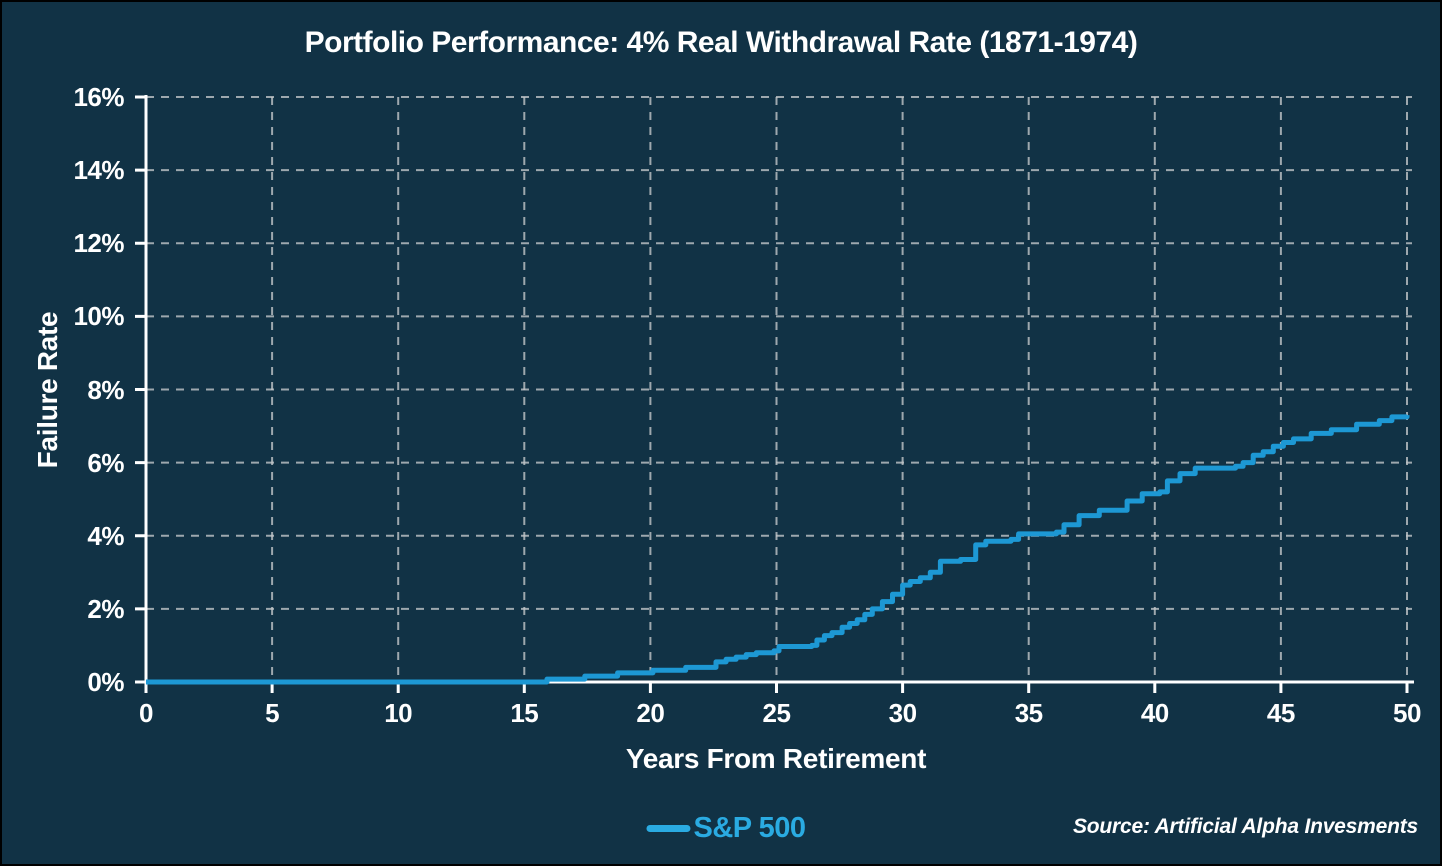 This screenshot has height=866, width=1442. I want to click on y-tick-label: 10%, so click(98, 316).